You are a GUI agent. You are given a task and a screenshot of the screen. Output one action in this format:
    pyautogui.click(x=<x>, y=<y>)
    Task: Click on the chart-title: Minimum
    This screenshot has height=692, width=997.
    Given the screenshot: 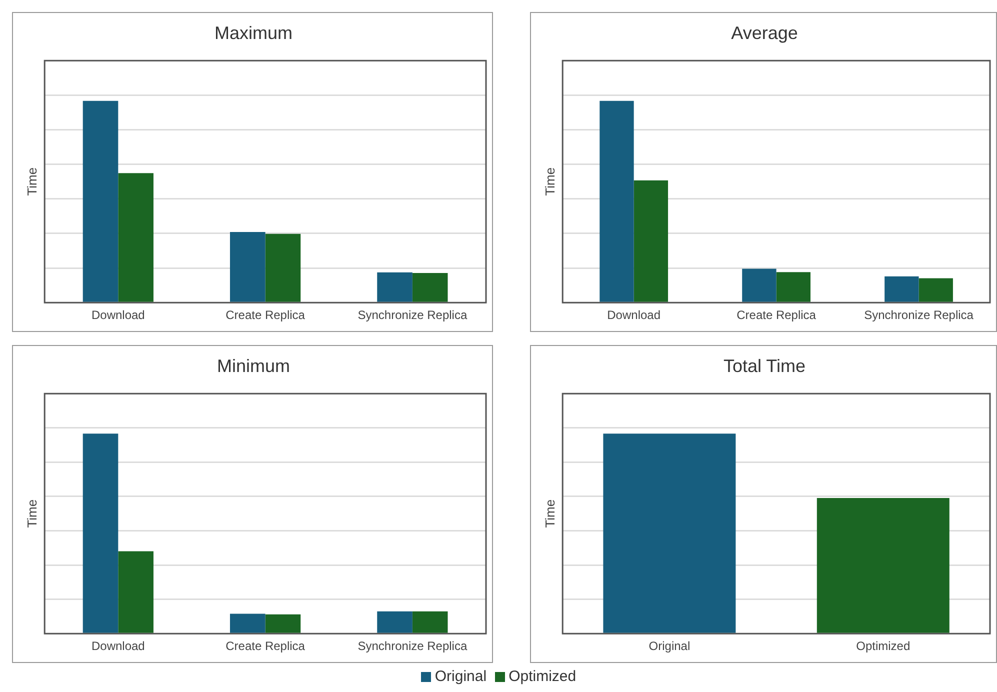 What is the action you would take?
    pyautogui.click(x=253, y=366)
    